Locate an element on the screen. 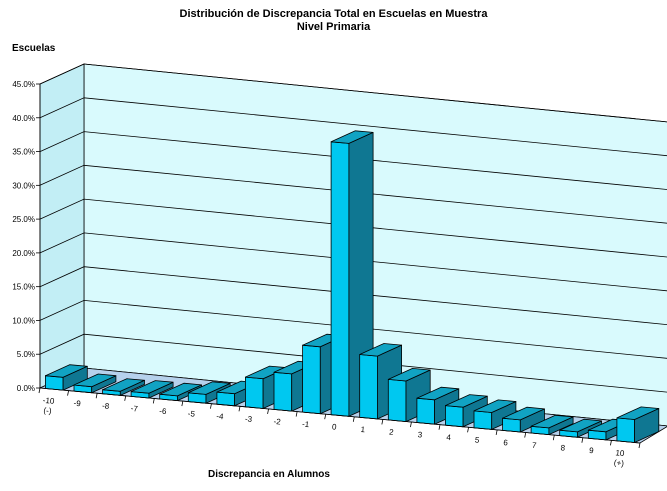 The width and height of the screenshot is (667, 491). x-tick-label: 0 is located at coordinates (335, 426).